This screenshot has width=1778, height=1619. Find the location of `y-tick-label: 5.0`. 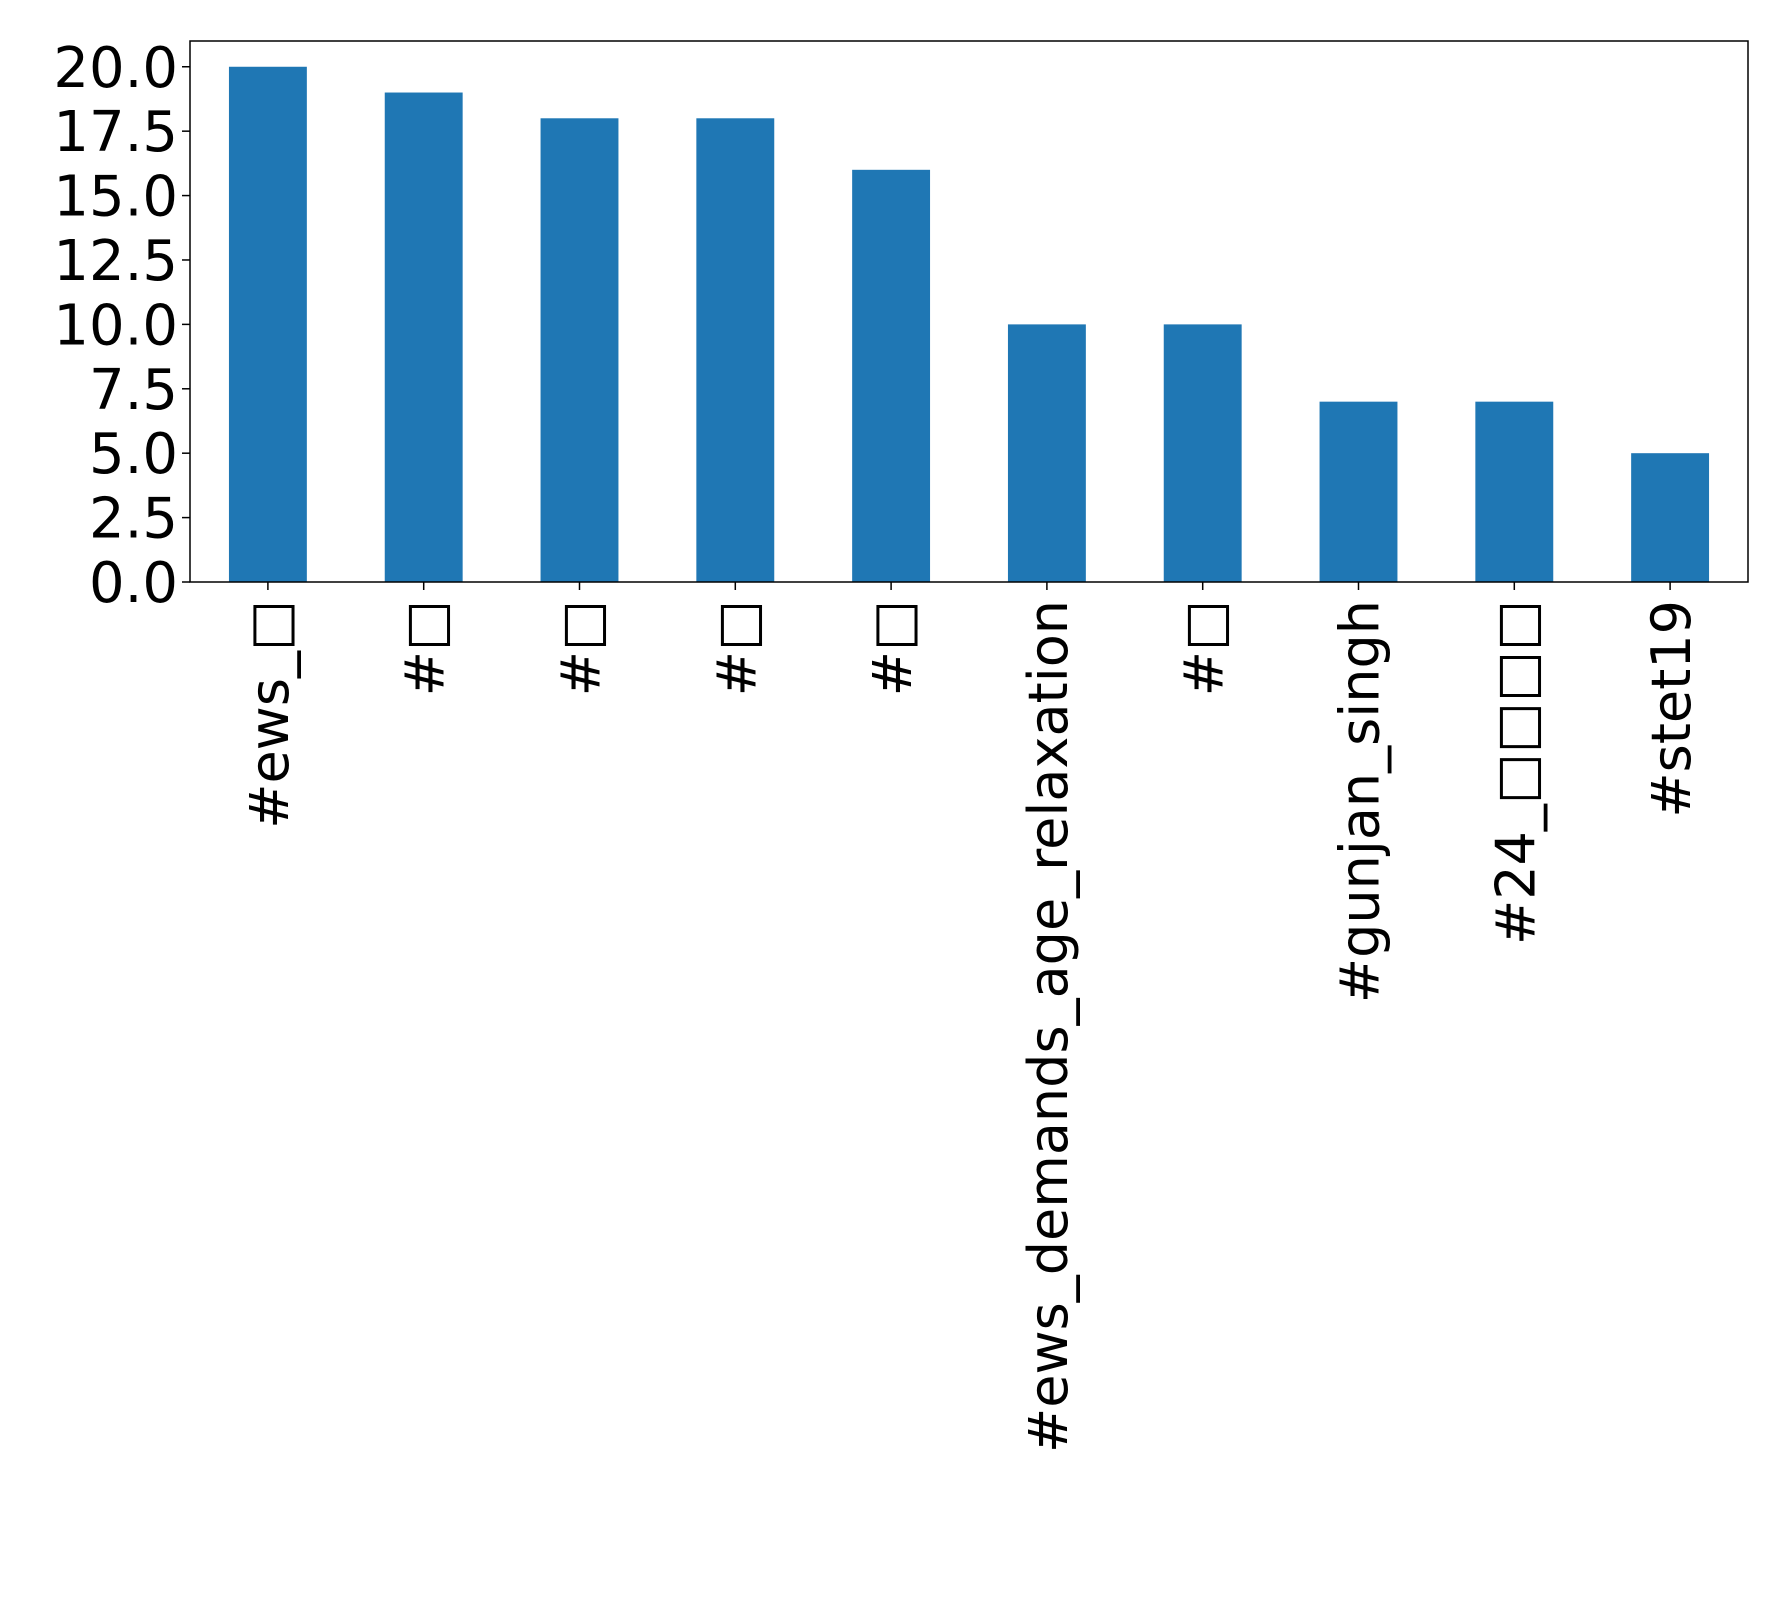

y-tick-label: 5.0 is located at coordinates (133, 454).